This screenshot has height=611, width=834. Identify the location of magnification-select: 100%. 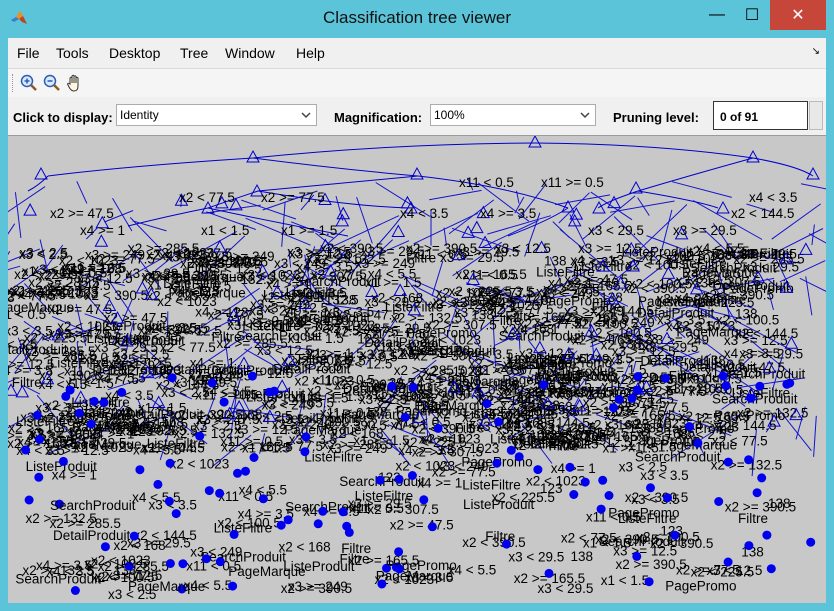
(513, 115).